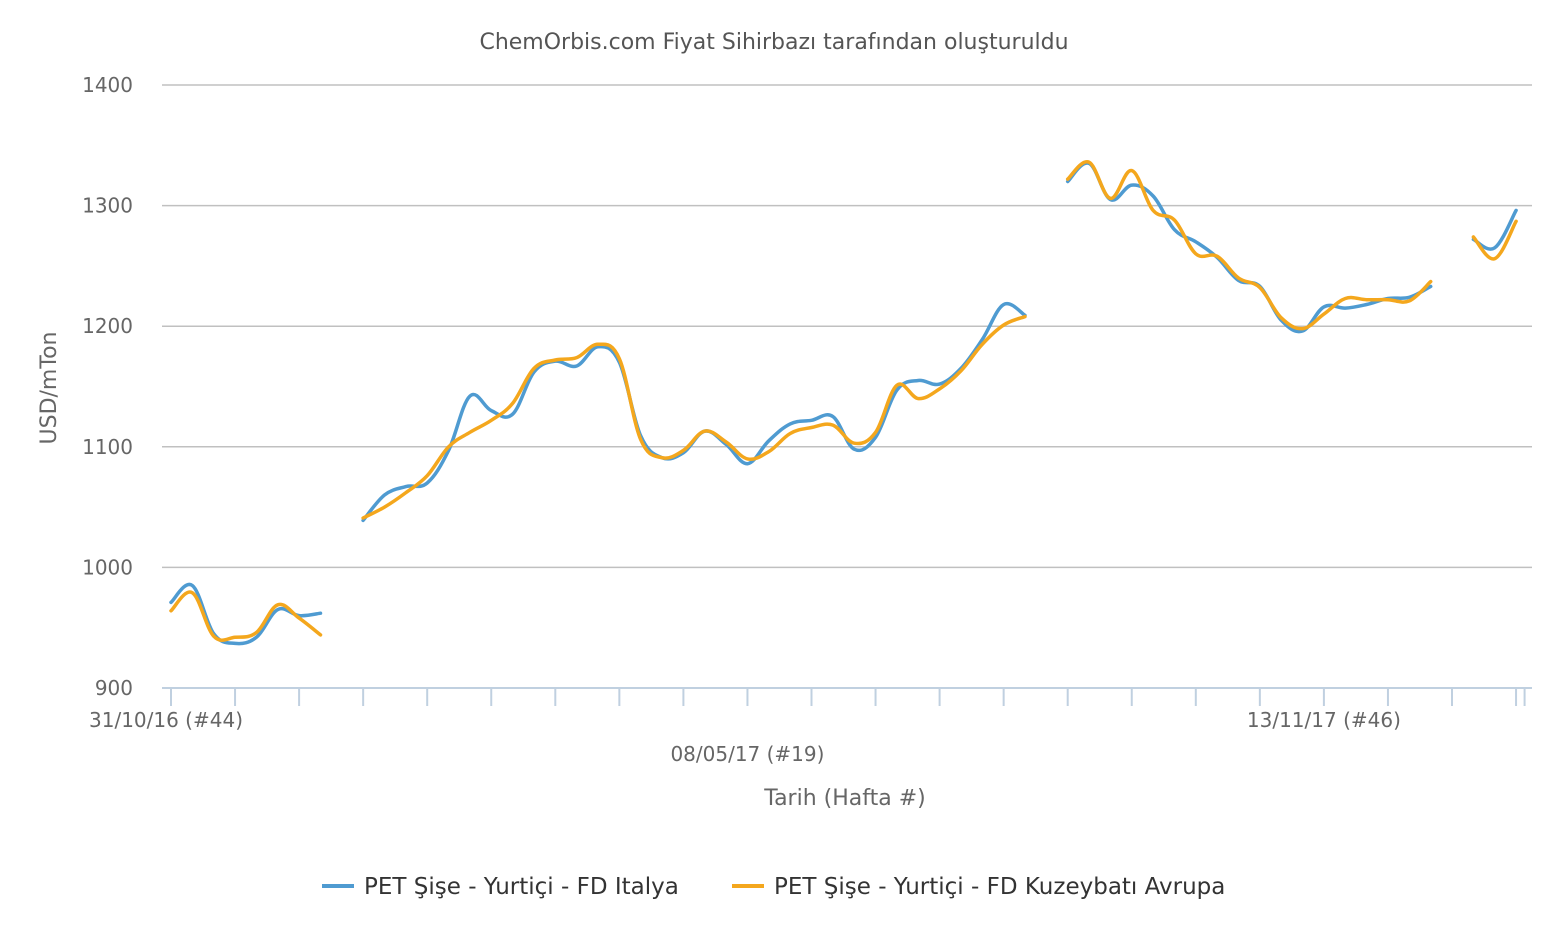 This screenshot has height=934, width=1552. What do you see at coordinates (107, 206) in the screenshot?
I see `y-tick-label: 1300` at bounding box center [107, 206].